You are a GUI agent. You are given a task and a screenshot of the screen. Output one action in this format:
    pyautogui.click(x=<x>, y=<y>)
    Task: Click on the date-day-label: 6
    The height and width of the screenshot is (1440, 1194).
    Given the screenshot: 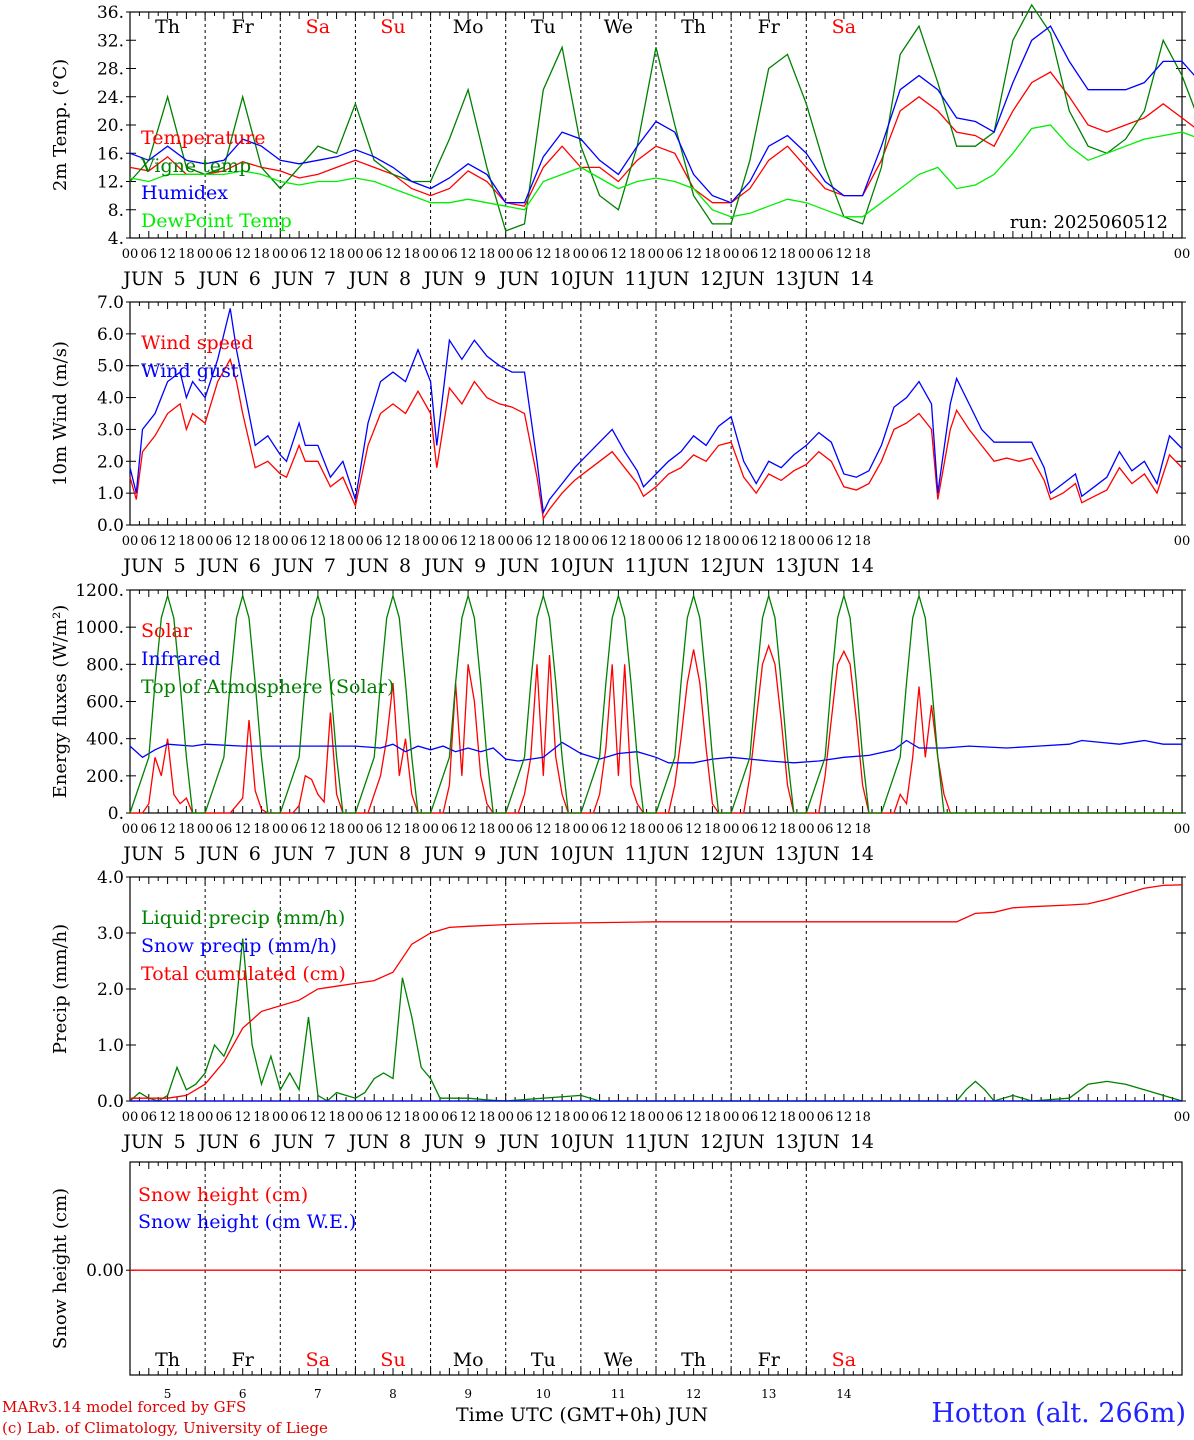 What is the action you would take?
    pyautogui.click(x=255, y=1142)
    